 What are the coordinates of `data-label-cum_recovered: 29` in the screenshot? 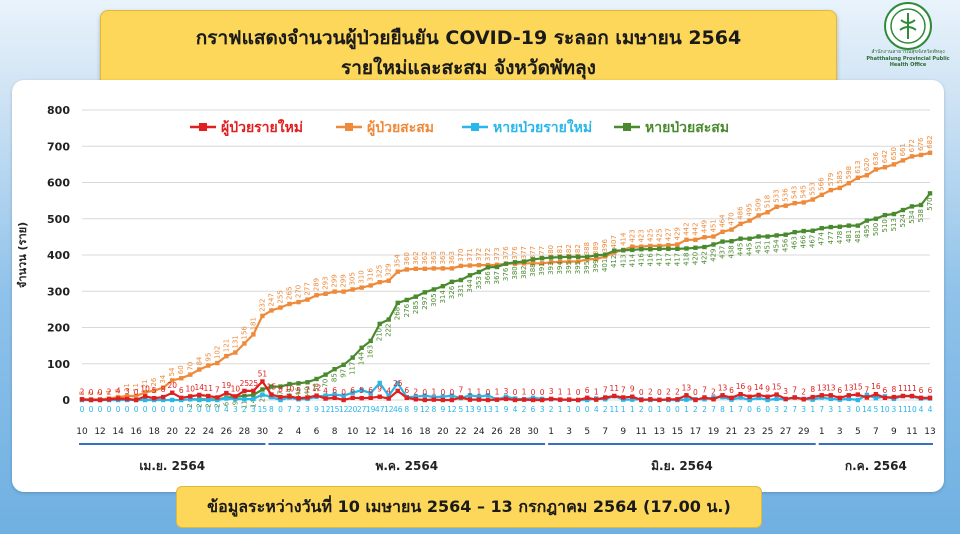 It's located at (262, 397).